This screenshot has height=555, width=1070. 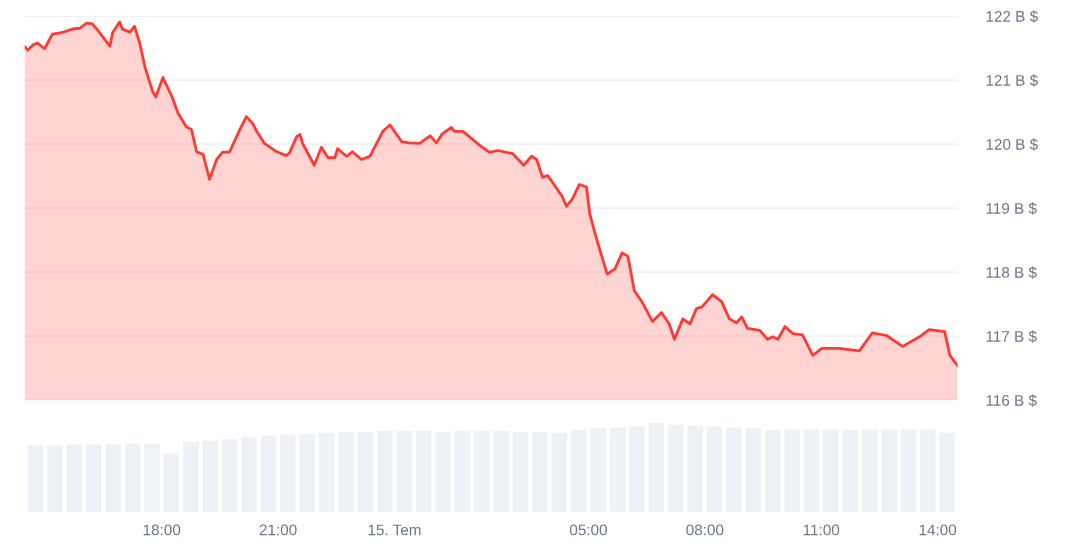 What do you see at coordinates (1011, 272) in the screenshot?
I see `y-tick-label: 118 B $` at bounding box center [1011, 272].